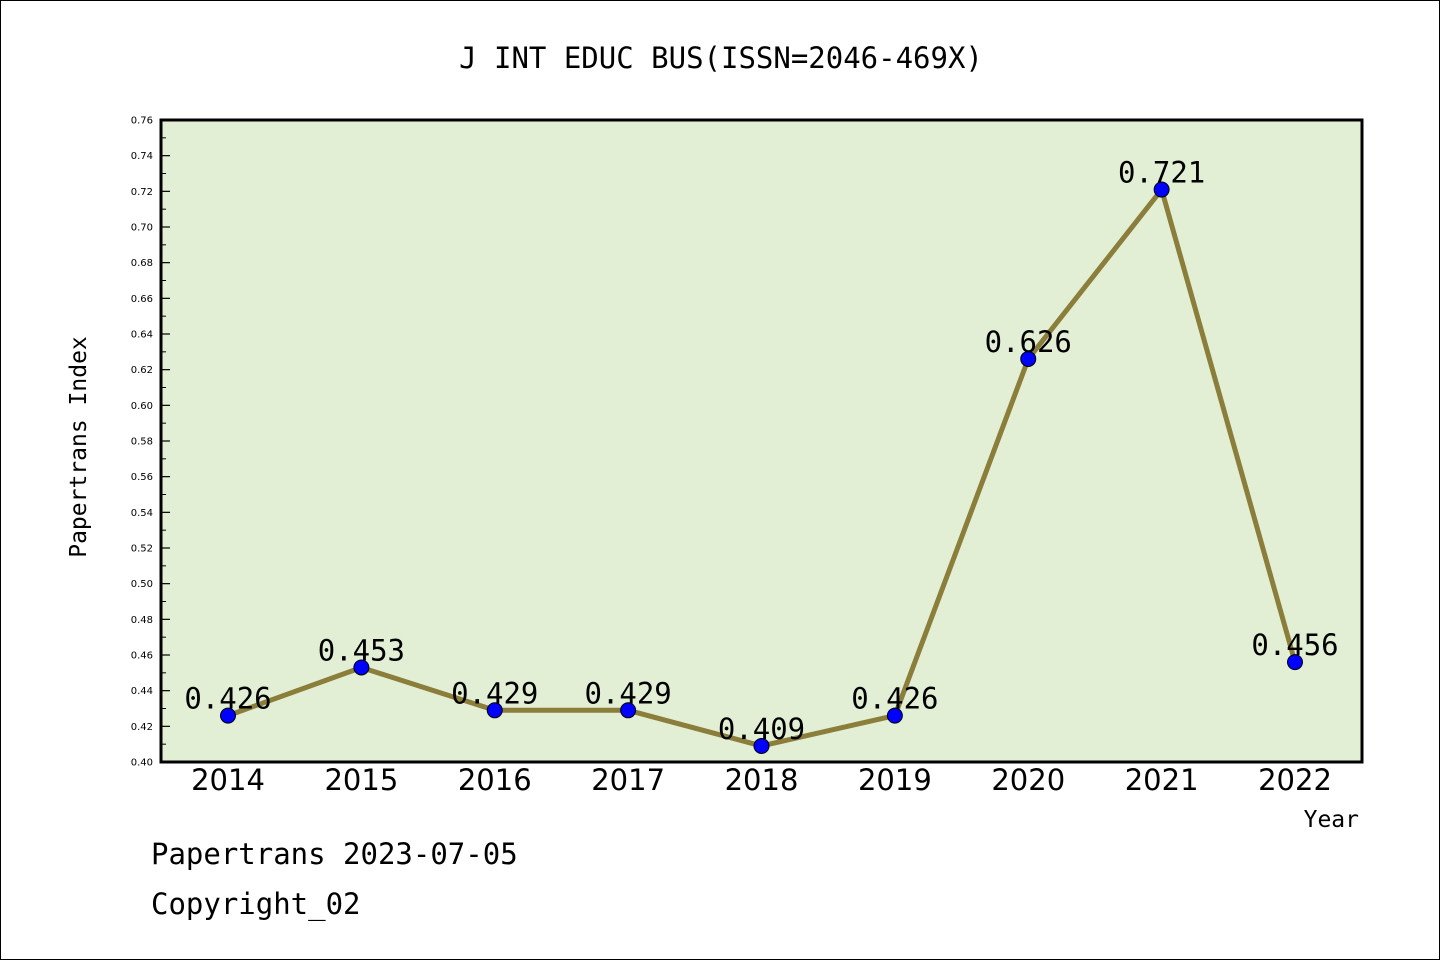 The width and height of the screenshot is (1440, 961). I want to click on x-tick-label: 2015, so click(361, 780).